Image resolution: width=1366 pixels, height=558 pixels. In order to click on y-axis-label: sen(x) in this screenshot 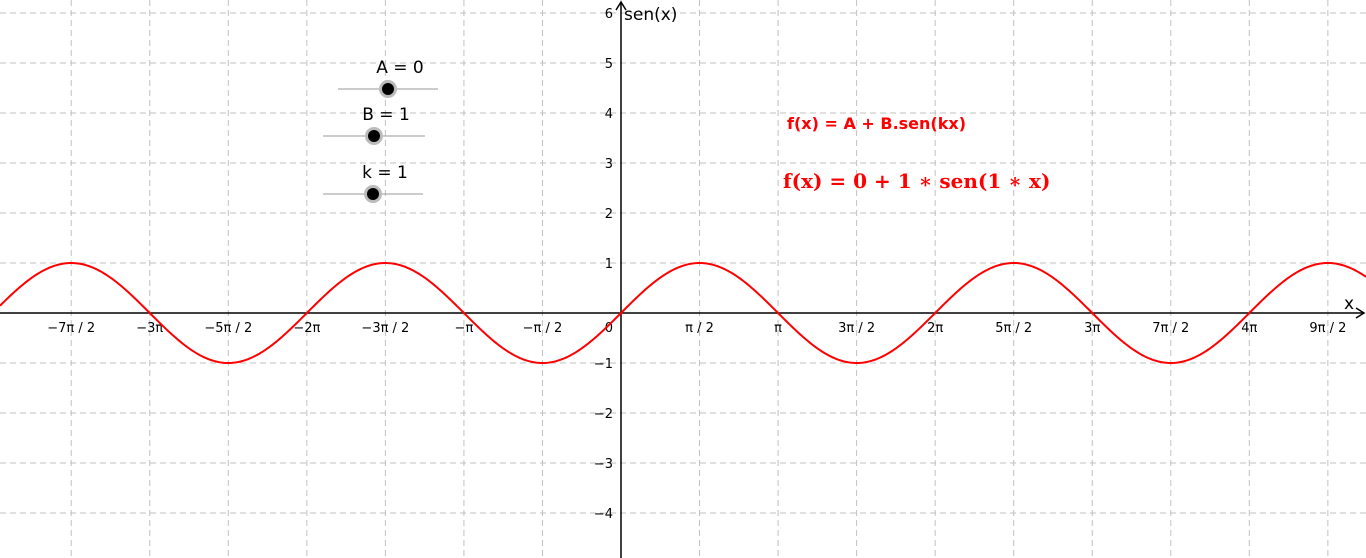, I will do `click(650, 15)`.